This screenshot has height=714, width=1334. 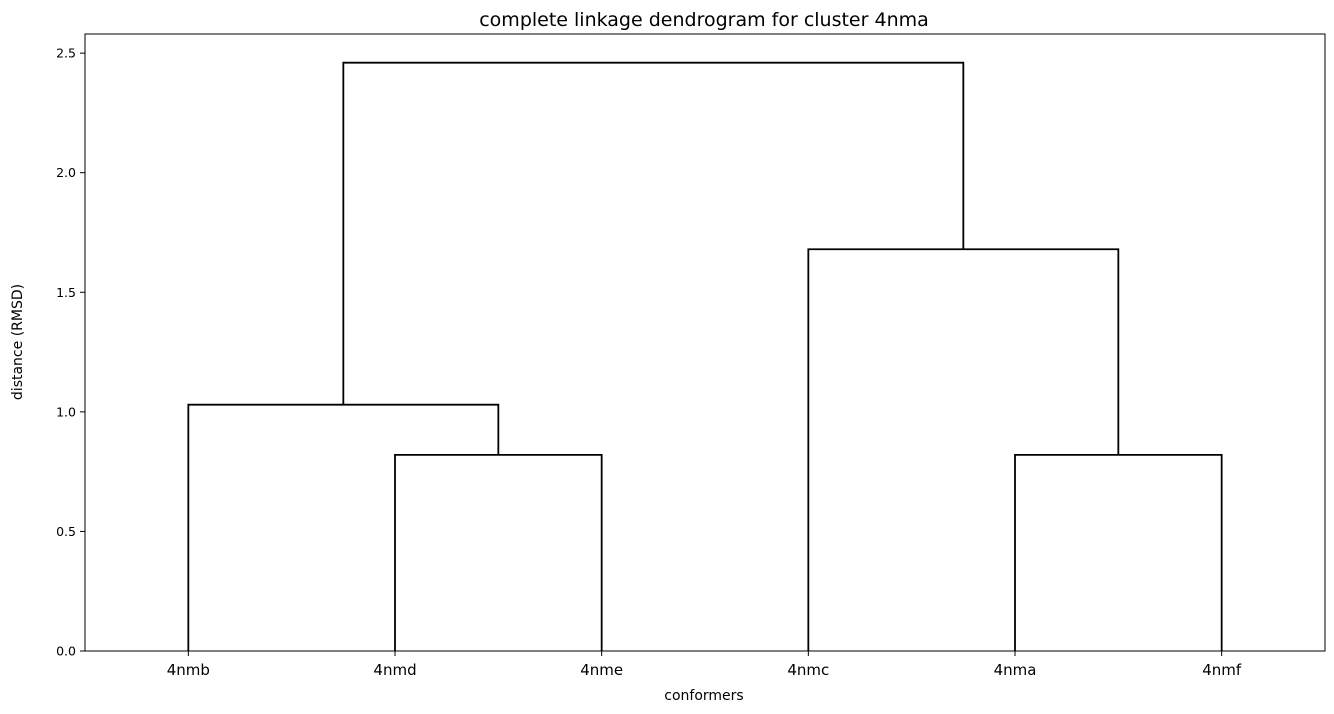 What do you see at coordinates (343, 527) in the screenshot?
I see `merge-link-4nmb-4nmd+4nme` at bounding box center [343, 527].